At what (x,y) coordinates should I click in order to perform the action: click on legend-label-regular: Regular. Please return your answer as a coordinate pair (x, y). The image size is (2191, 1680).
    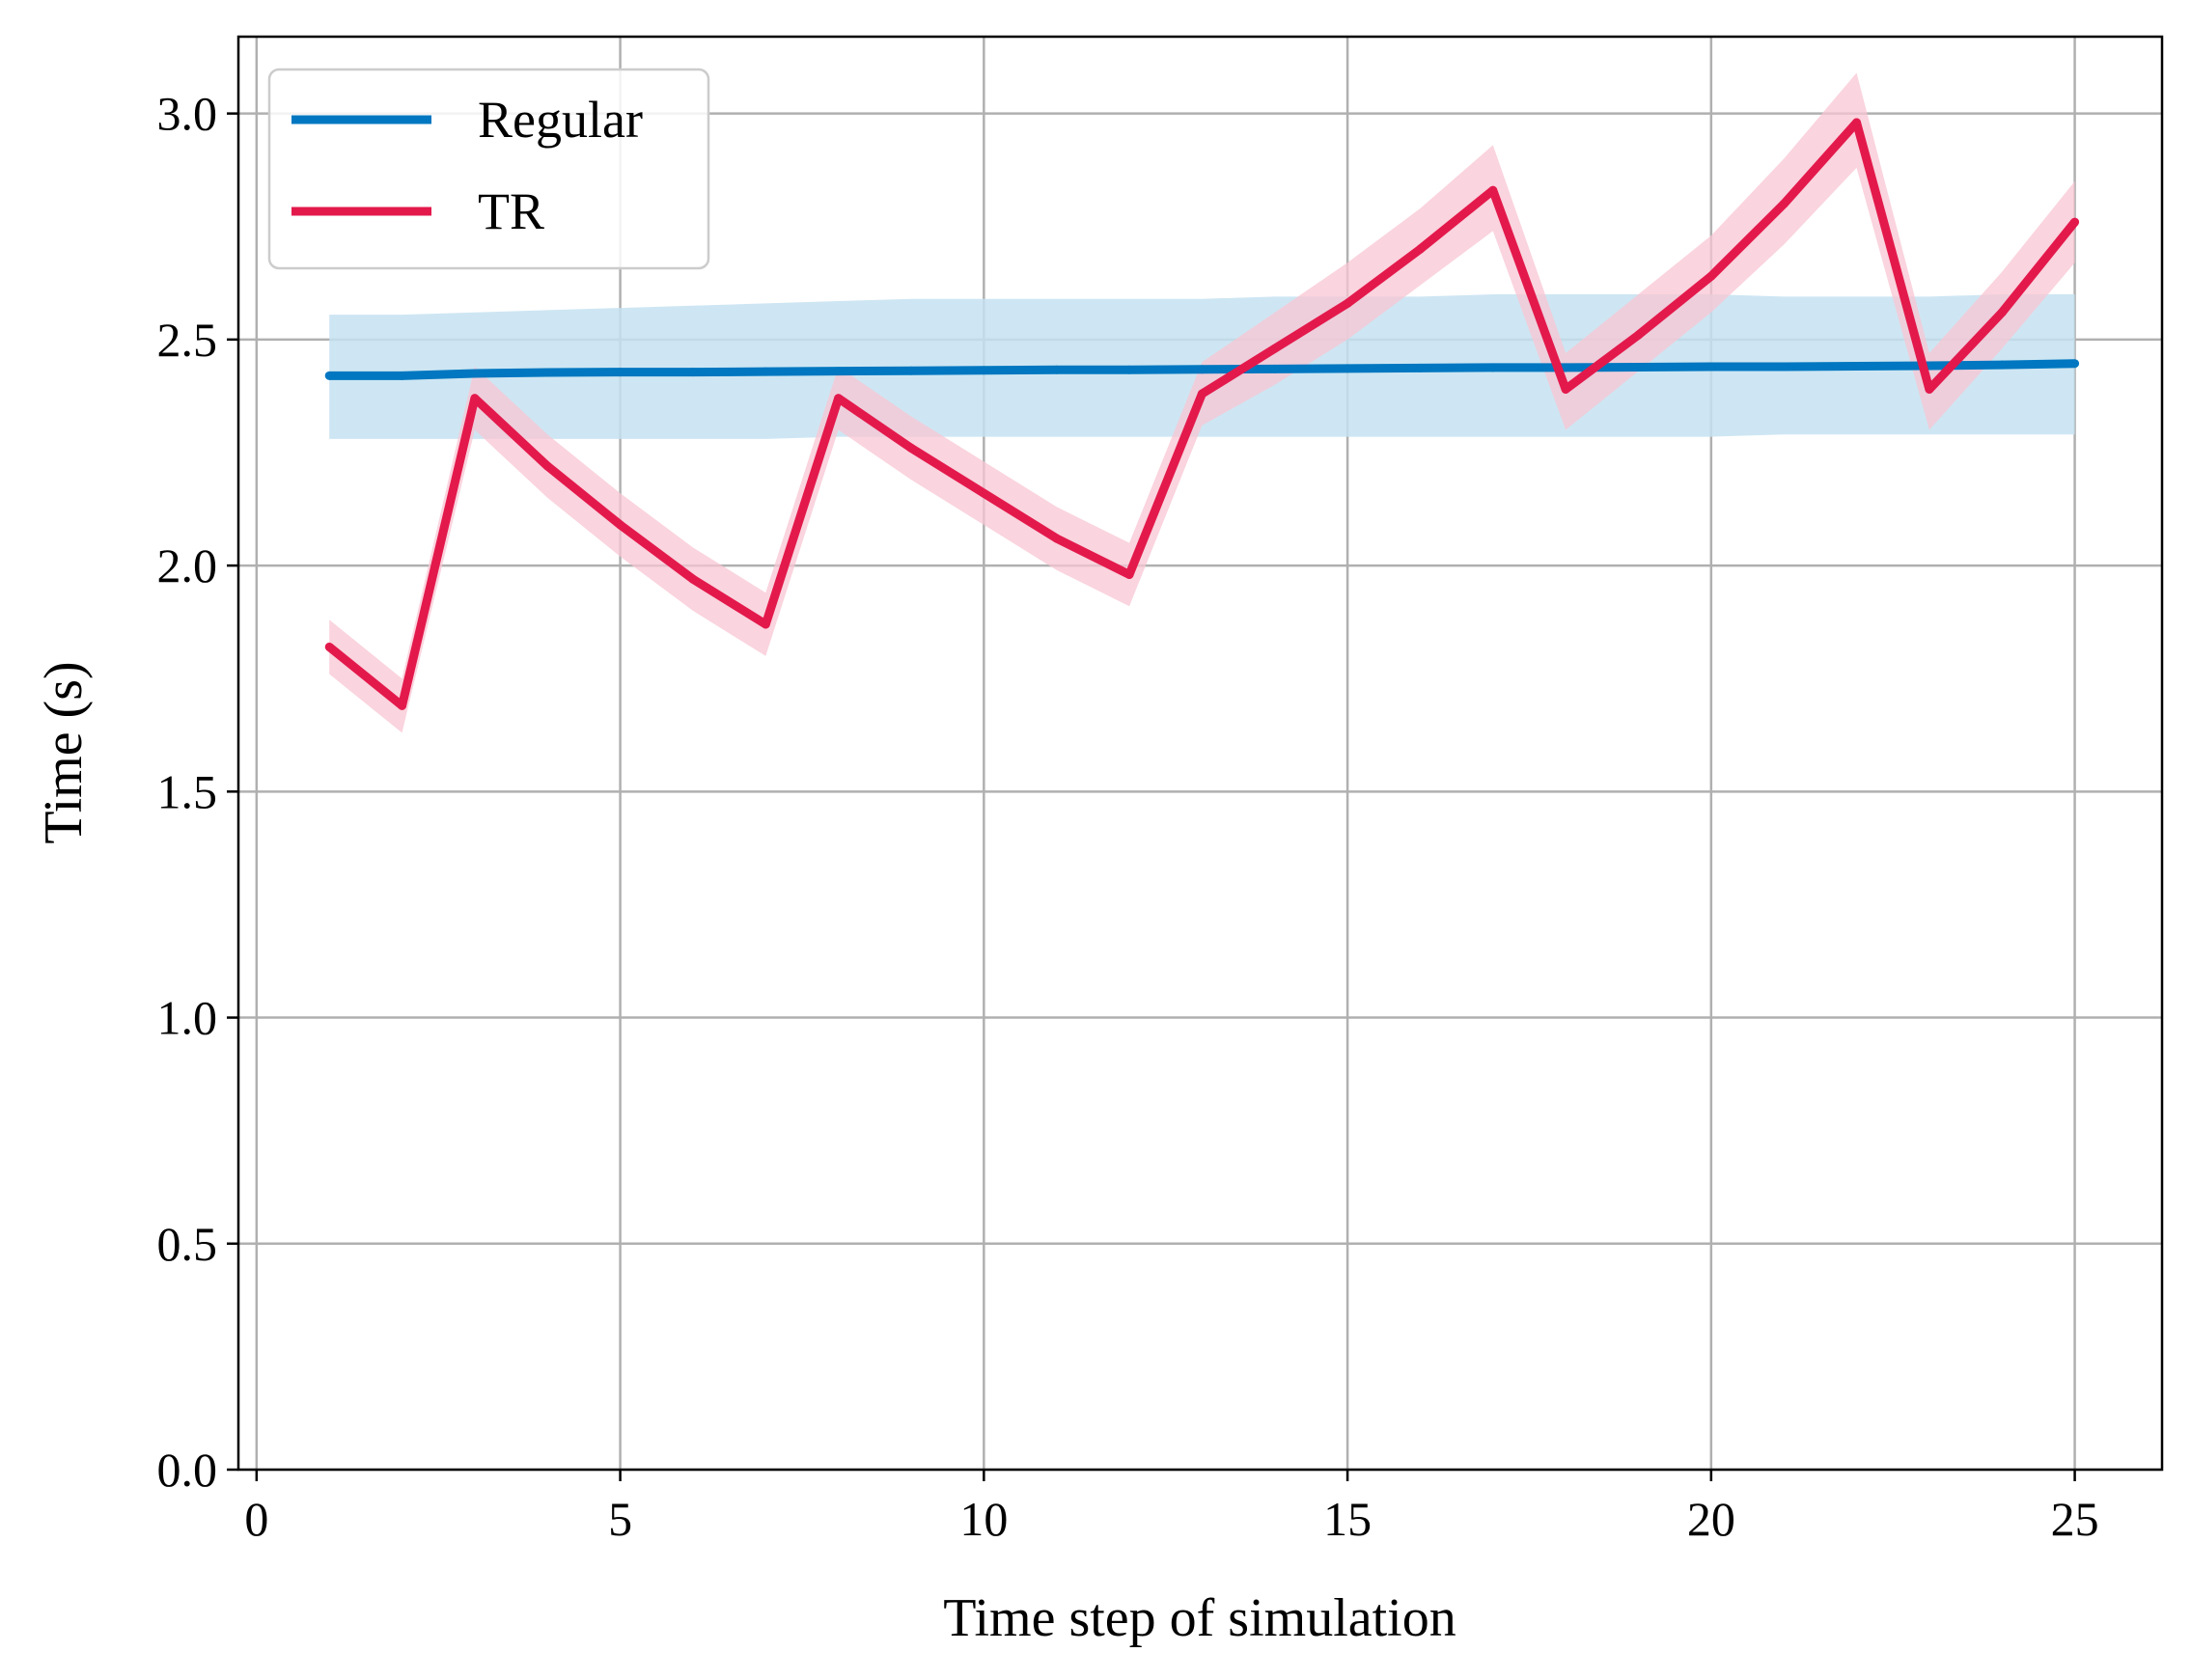
    Looking at the image, I should click on (560, 120).